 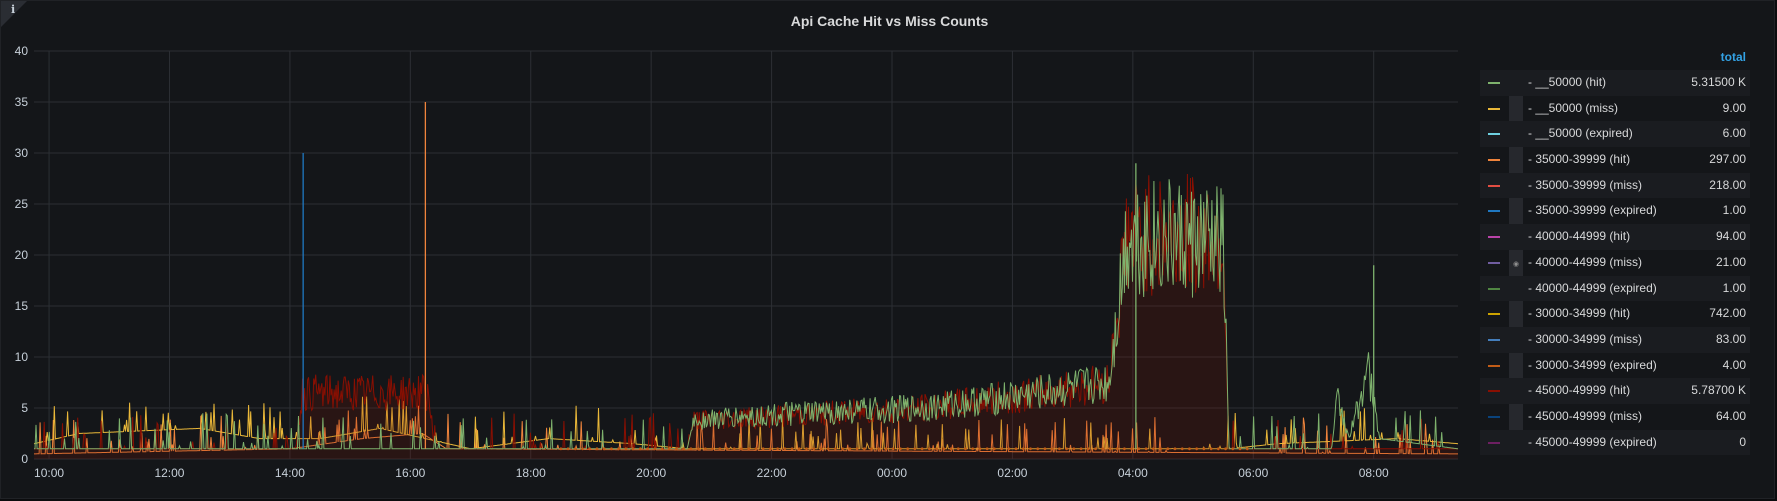 I want to click on legend-series-name: - __50000 (miss), so click(x=1573, y=107).